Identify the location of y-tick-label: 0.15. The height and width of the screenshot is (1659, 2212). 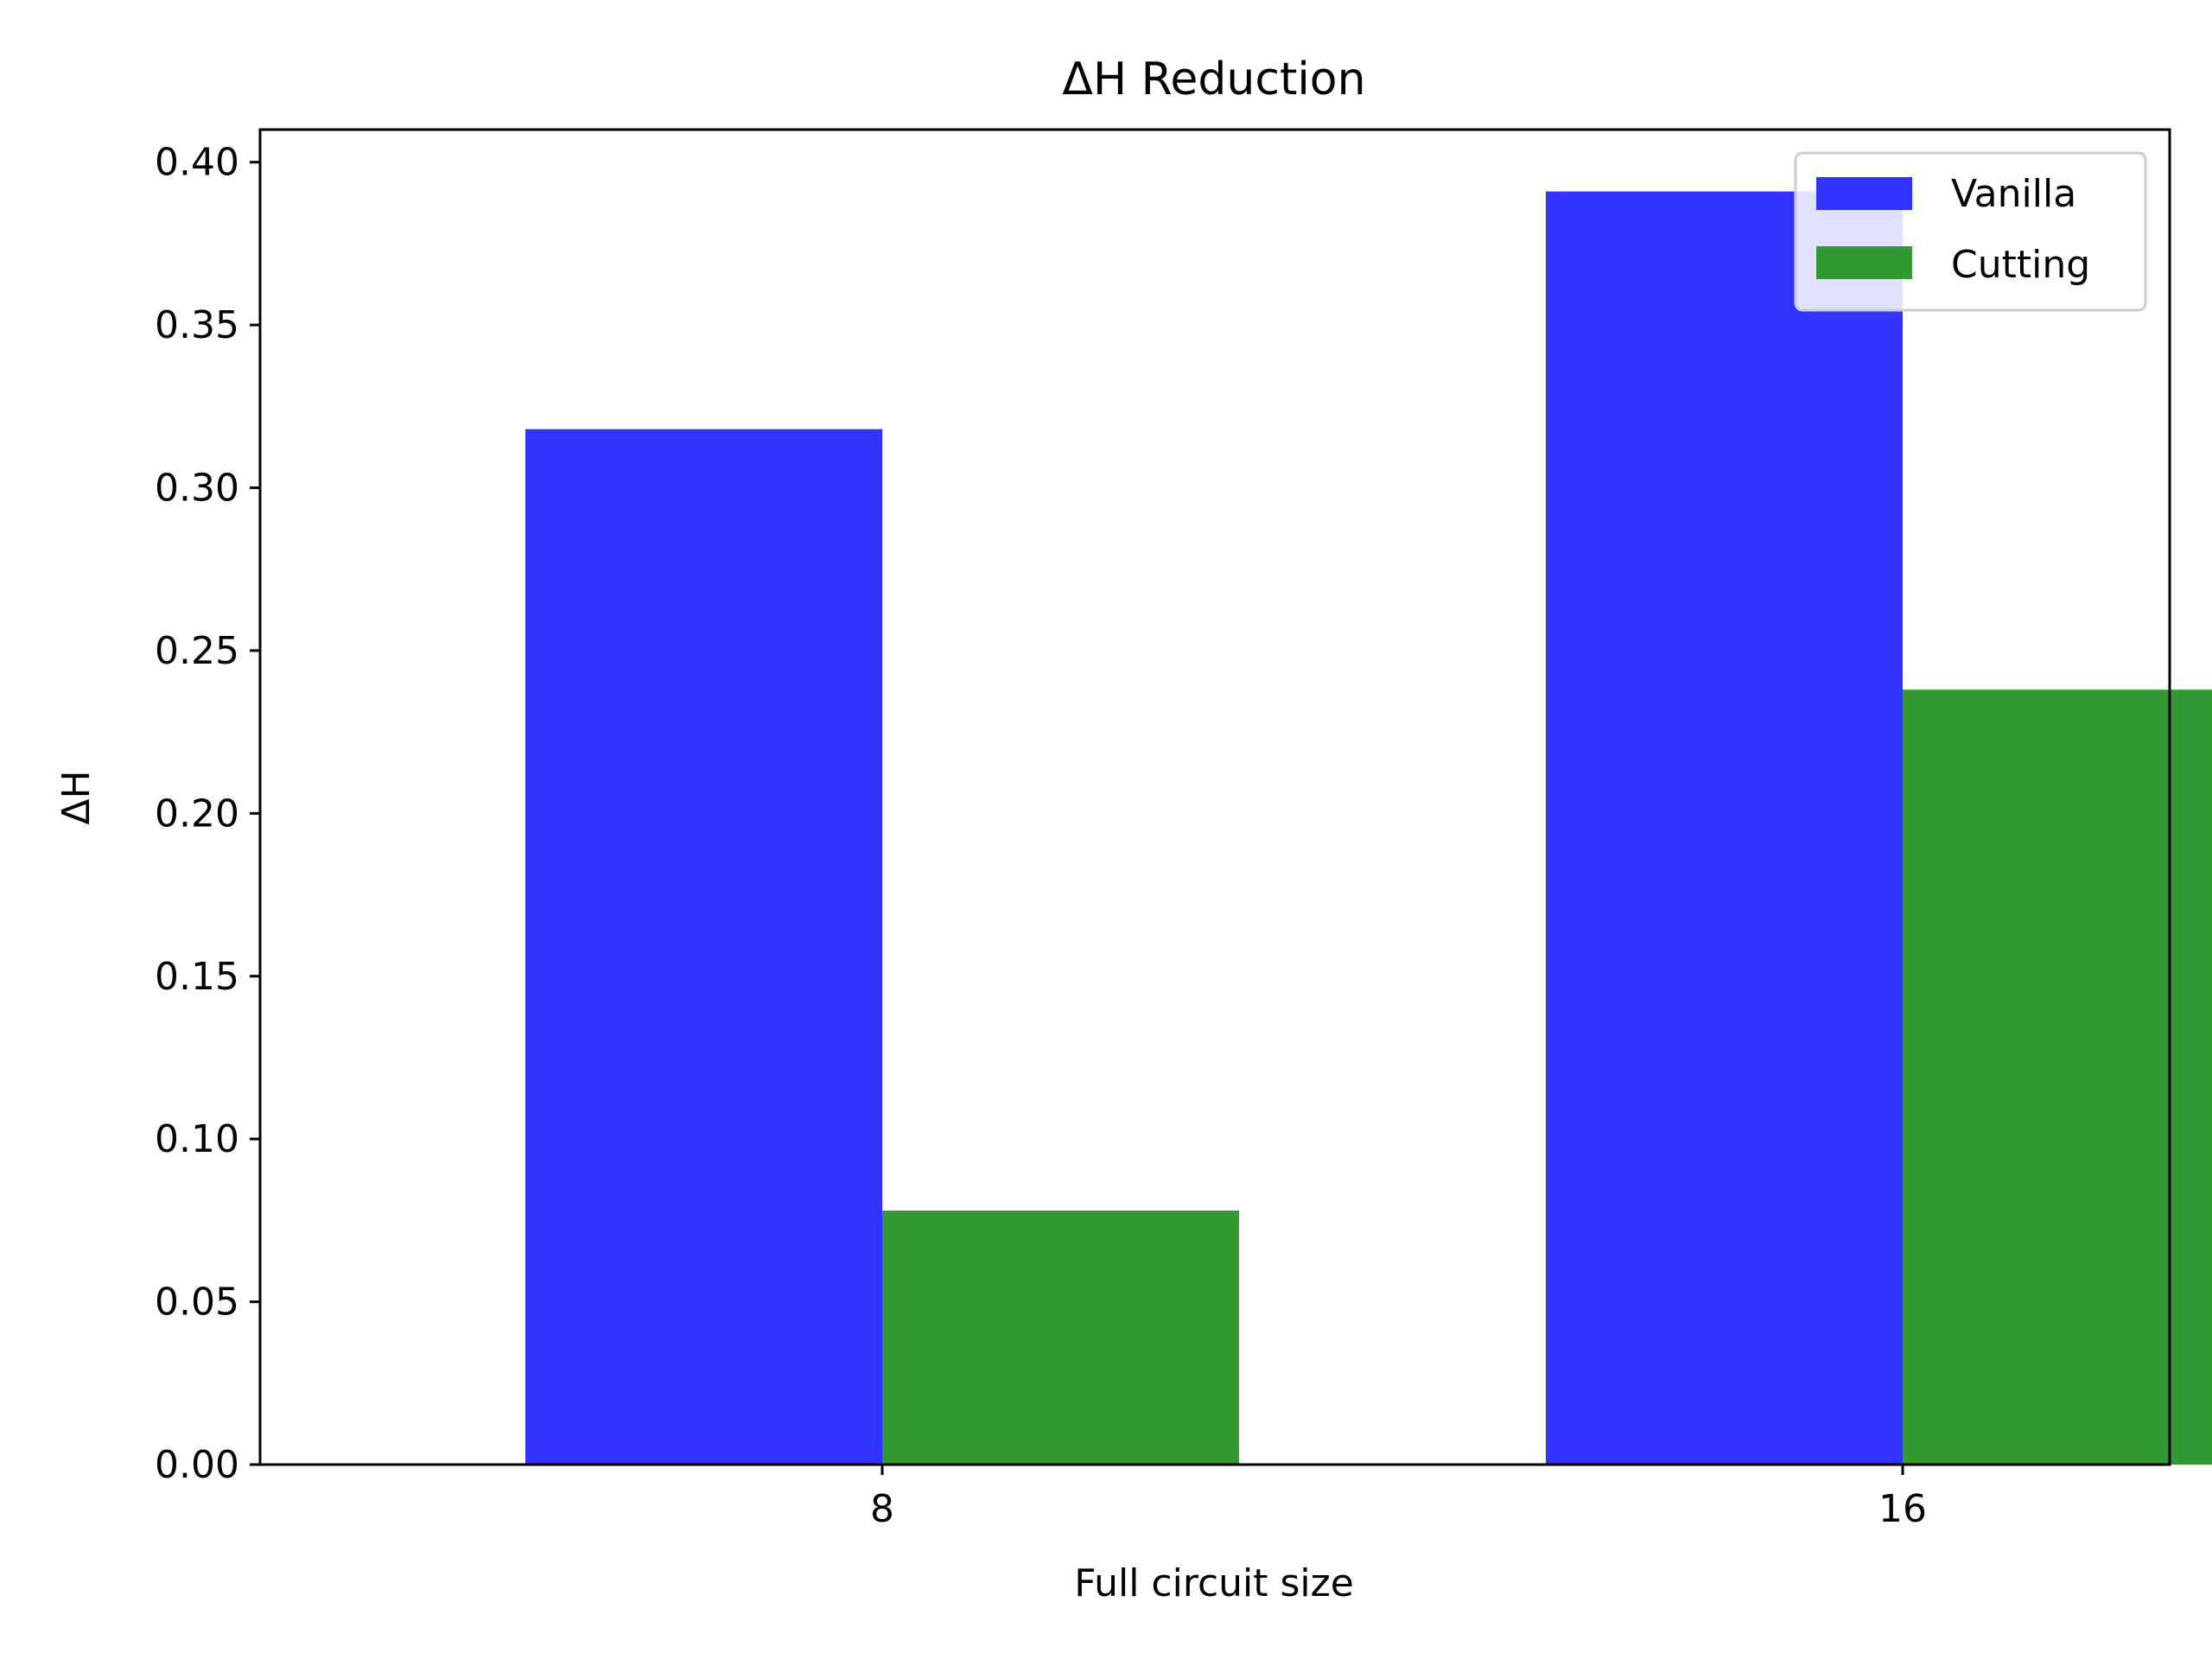
(197, 977).